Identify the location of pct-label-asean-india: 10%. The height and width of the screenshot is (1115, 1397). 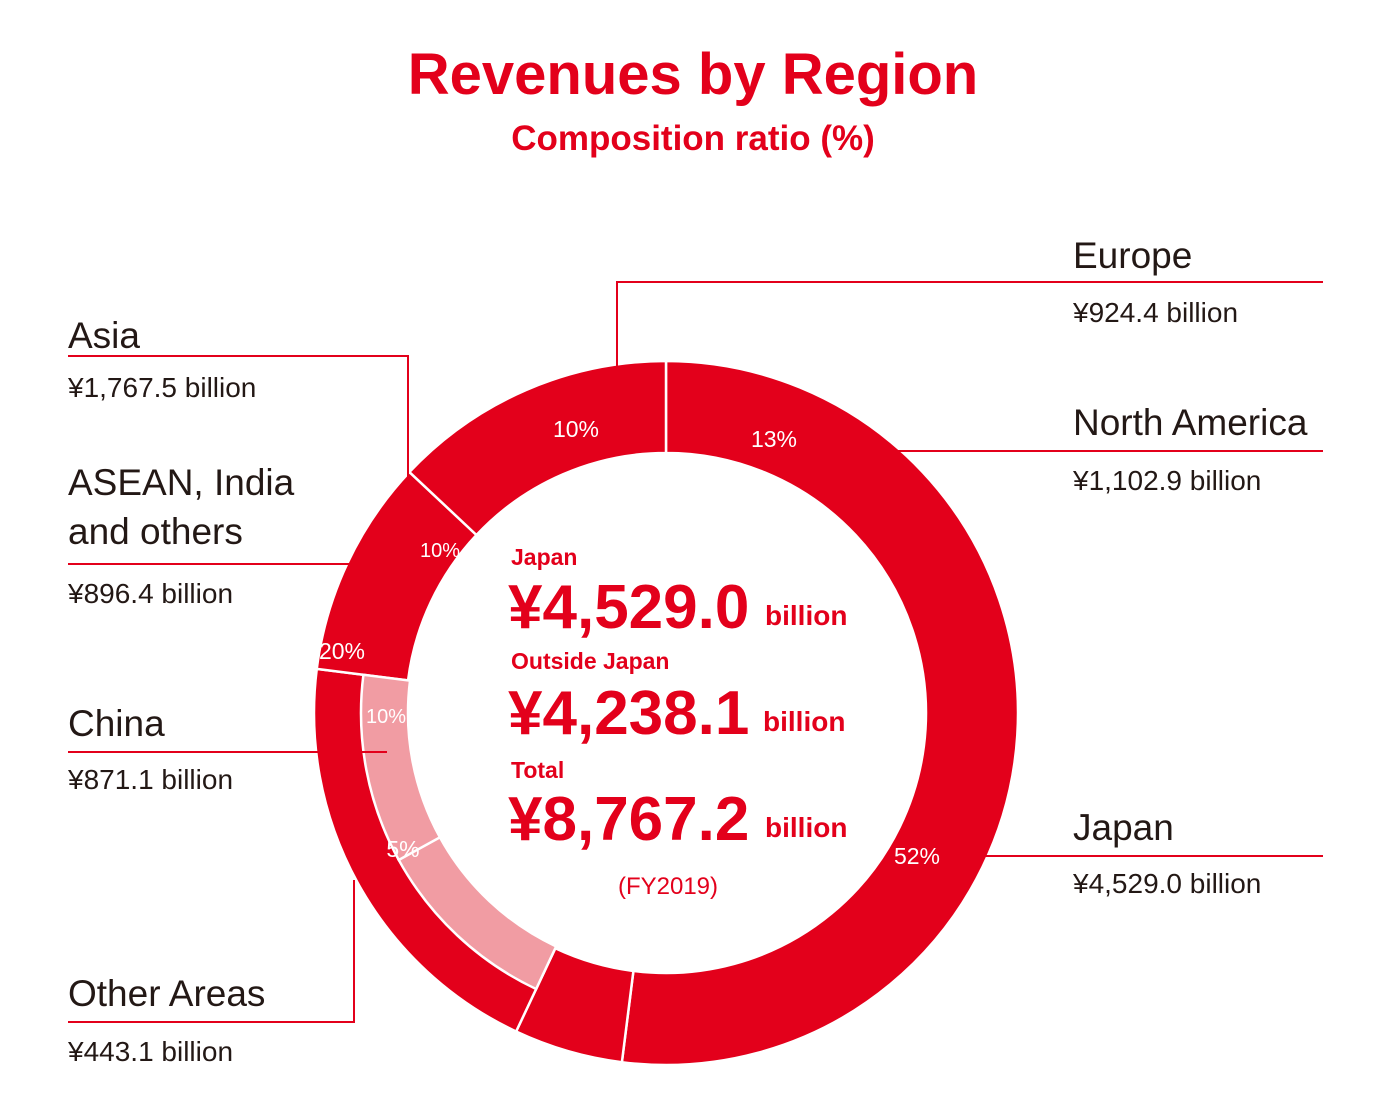
(440, 551).